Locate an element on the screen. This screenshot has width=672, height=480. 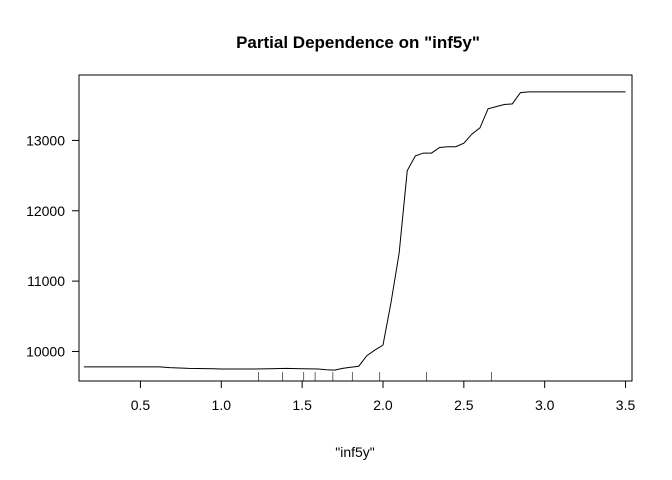
y-axis: 10000 11000 12000 13000 is located at coordinates (52, 245).